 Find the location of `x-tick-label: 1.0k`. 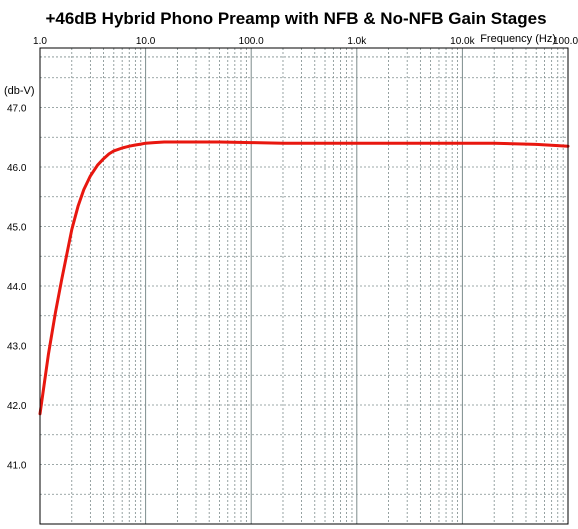

x-tick-label: 1.0k is located at coordinates (357, 41).